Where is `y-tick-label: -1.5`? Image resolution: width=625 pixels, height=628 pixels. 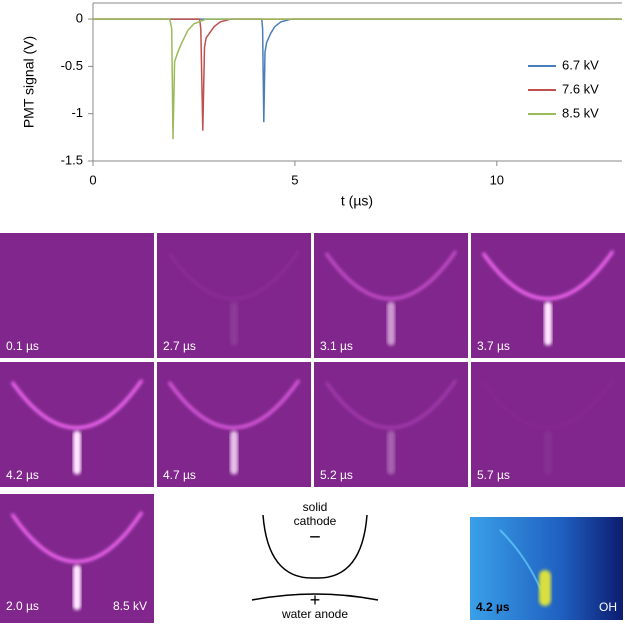 y-tick-label: -1.5 is located at coordinates (72, 159).